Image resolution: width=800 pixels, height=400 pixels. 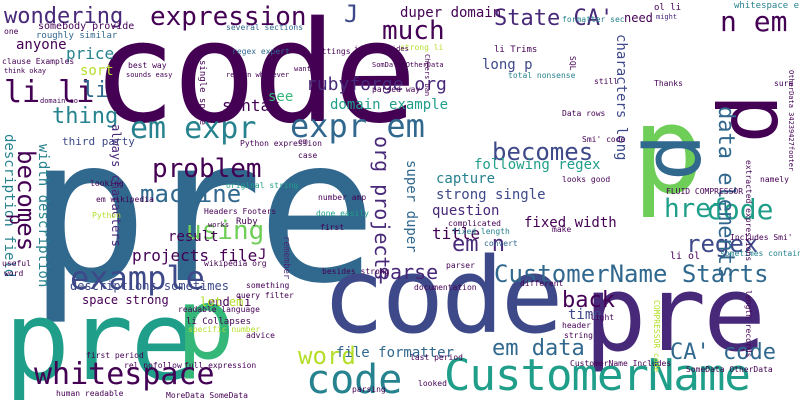 I want to click on word: looking, so click(x=107, y=183).